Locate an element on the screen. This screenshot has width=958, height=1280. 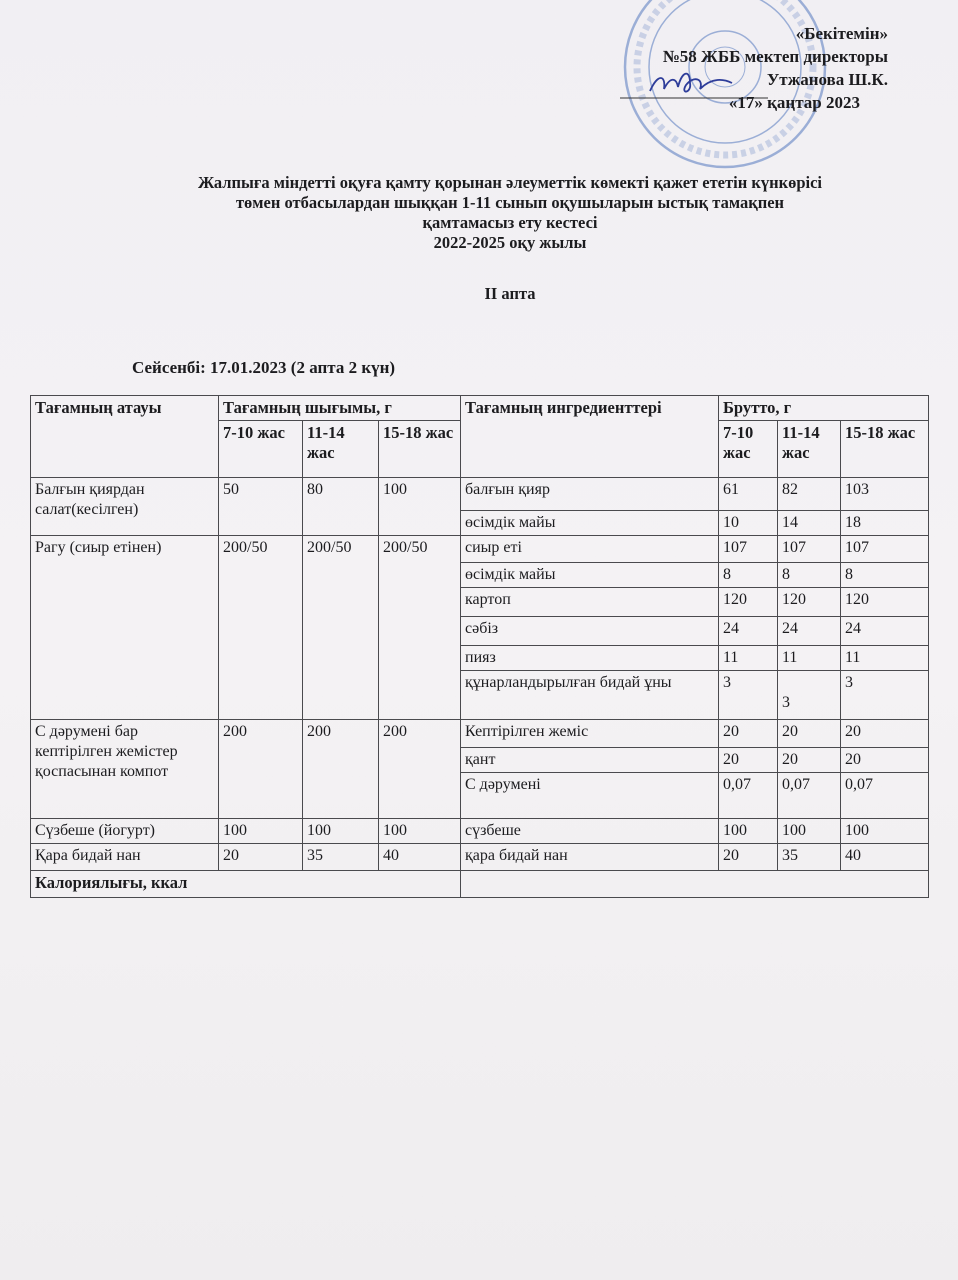
header-yield-age: 11-14 жас is located at coordinates (340, 449).